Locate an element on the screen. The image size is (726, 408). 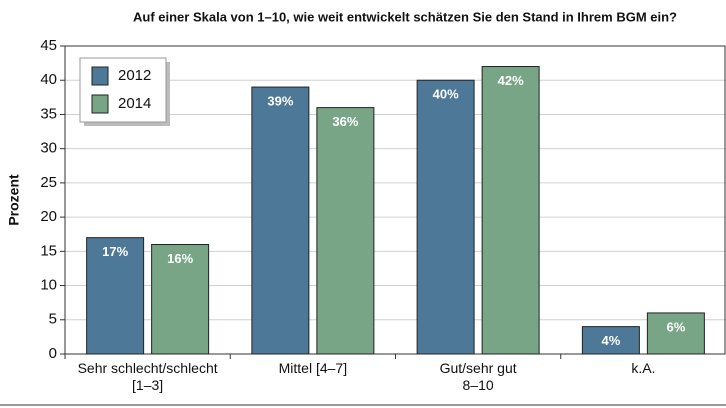
value-label: 6% is located at coordinates (675, 326).